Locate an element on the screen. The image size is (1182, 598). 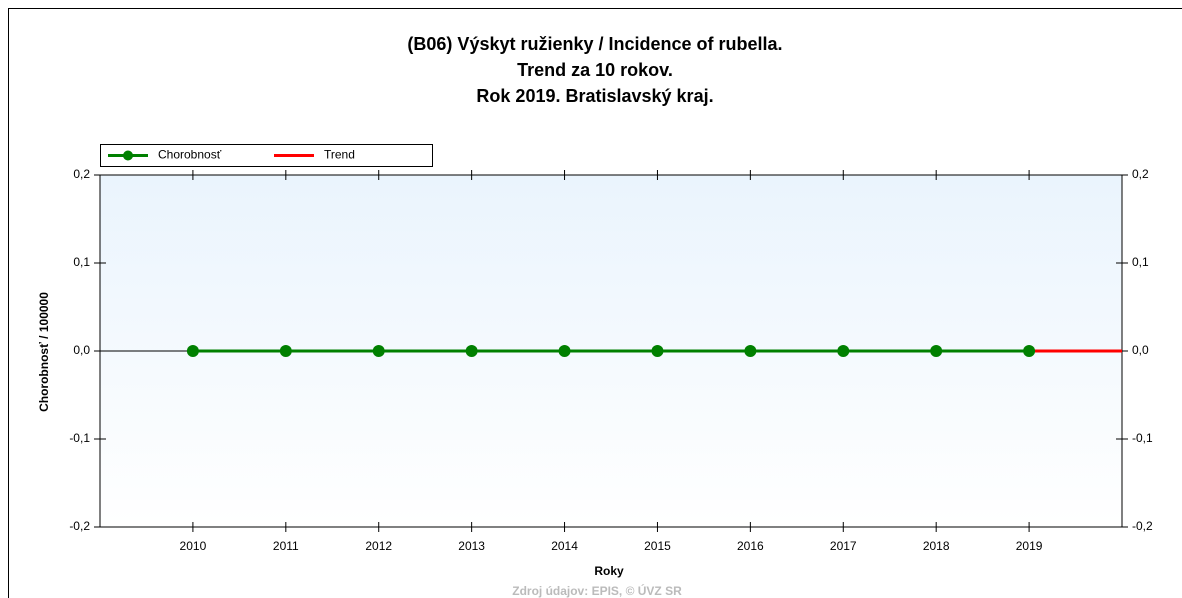
y2-tick-label: 0,1 is located at coordinates (1140, 262).